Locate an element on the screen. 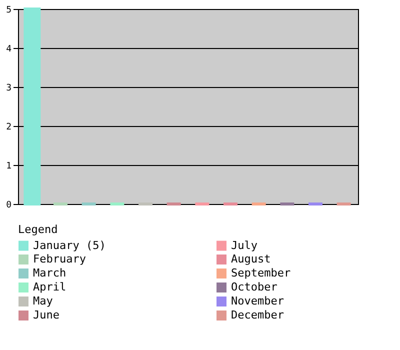  y-tick-label: 3 is located at coordinates (9, 89).